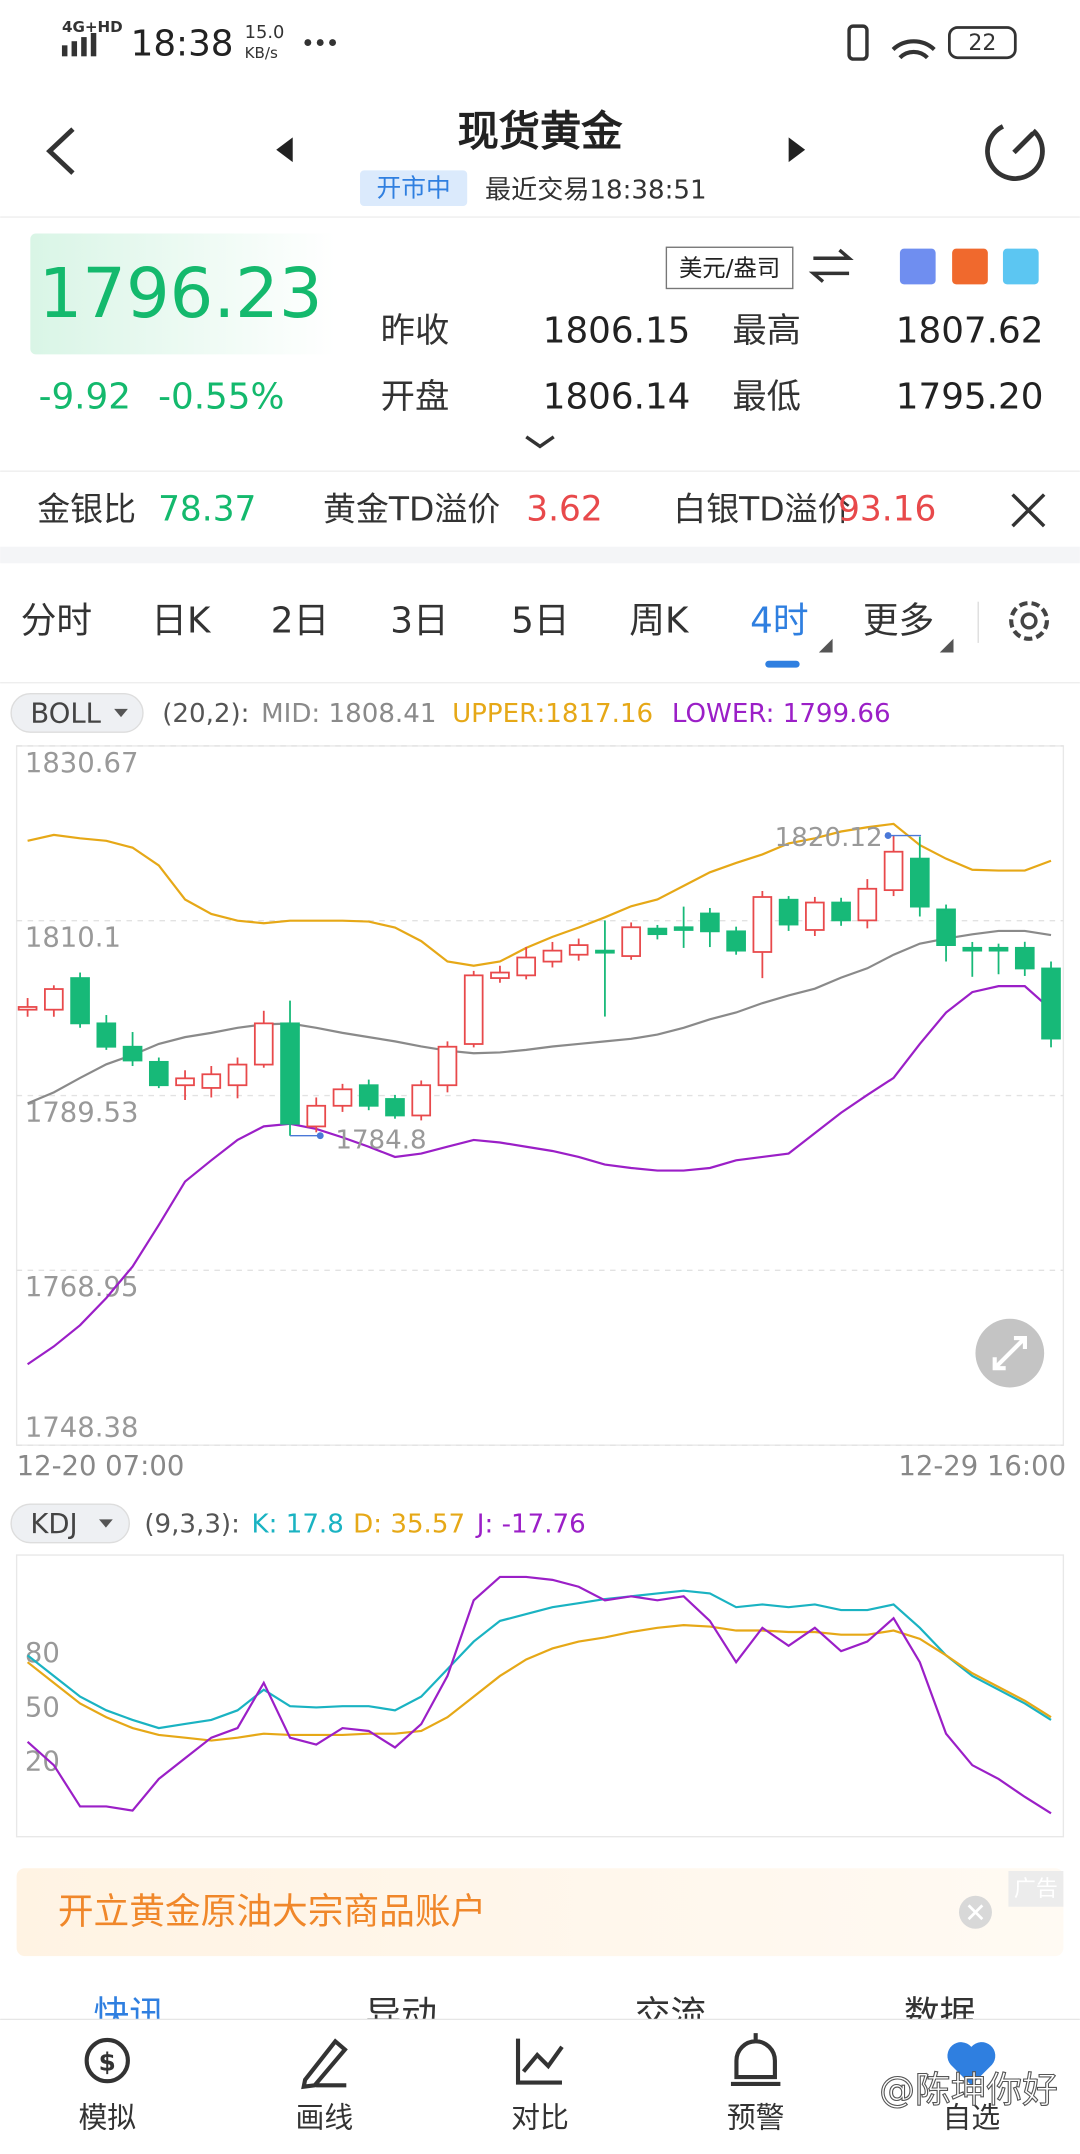 Image resolution: width=1080 pixels, height=2154 pixels. I want to click on spread-bar: 金银比 78.37 黄金TD溢价 3.62 白银TD溢价 93.16, so click(540, 527).